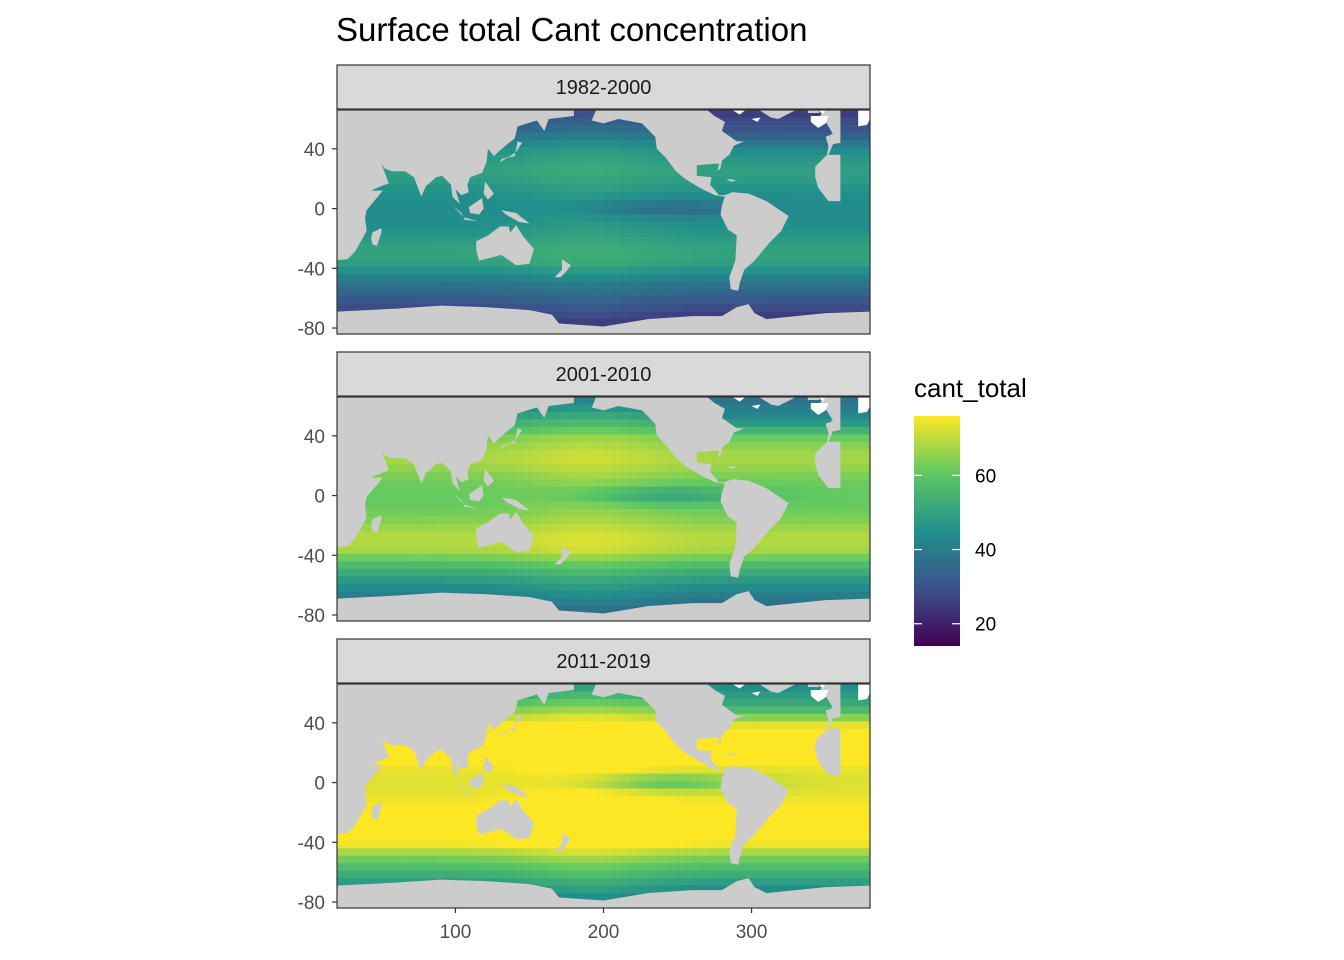  What do you see at coordinates (690, 200) in the screenshot?
I see `land-polygon` at bounding box center [690, 200].